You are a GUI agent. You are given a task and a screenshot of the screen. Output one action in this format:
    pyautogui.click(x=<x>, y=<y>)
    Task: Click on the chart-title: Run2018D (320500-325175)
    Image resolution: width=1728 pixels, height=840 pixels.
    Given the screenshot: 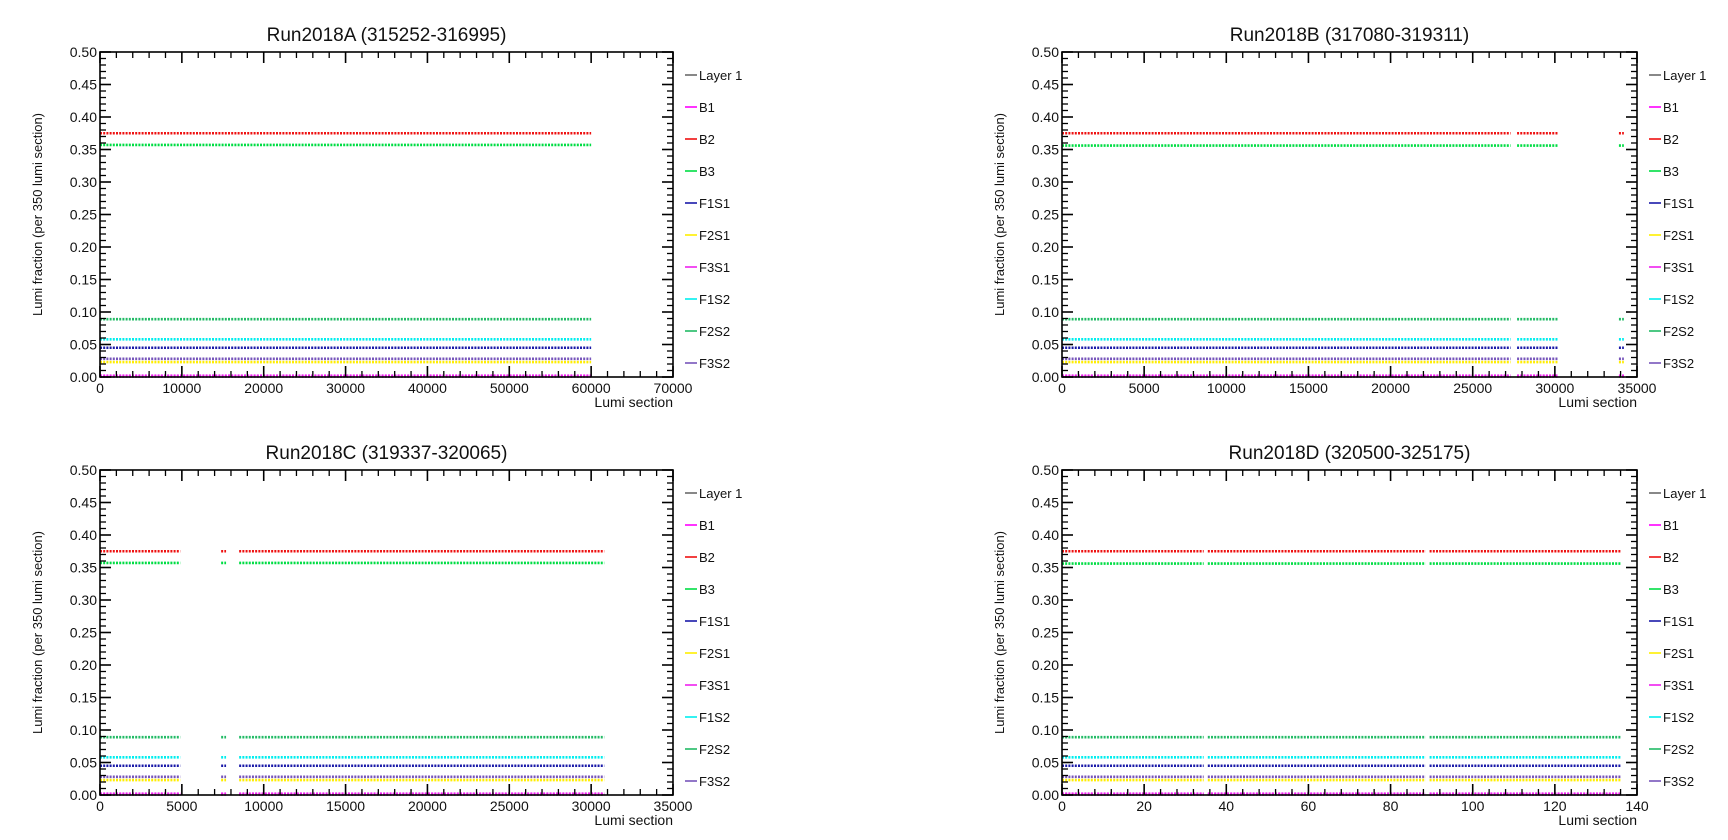 What is the action you would take?
    pyautogui.click(x=1350, y=453)
    